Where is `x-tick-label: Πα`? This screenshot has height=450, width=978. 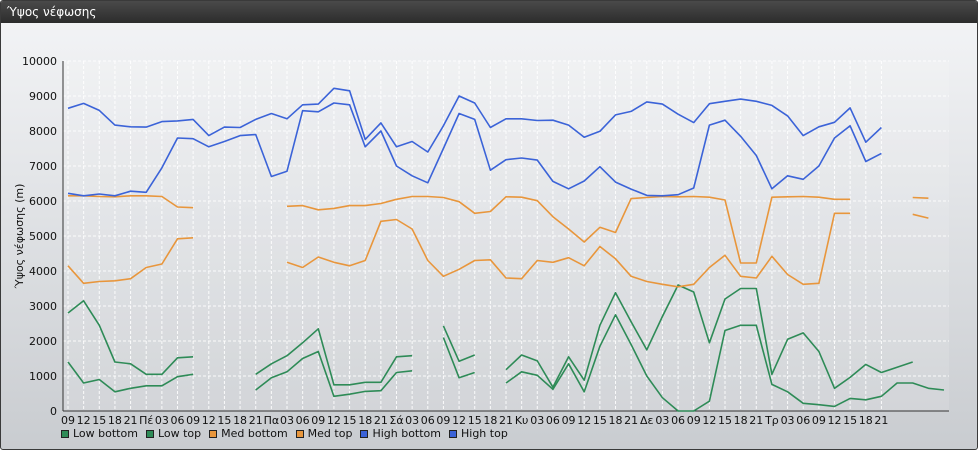
x-tick-label: Πα is located at coordinates (272, 420).